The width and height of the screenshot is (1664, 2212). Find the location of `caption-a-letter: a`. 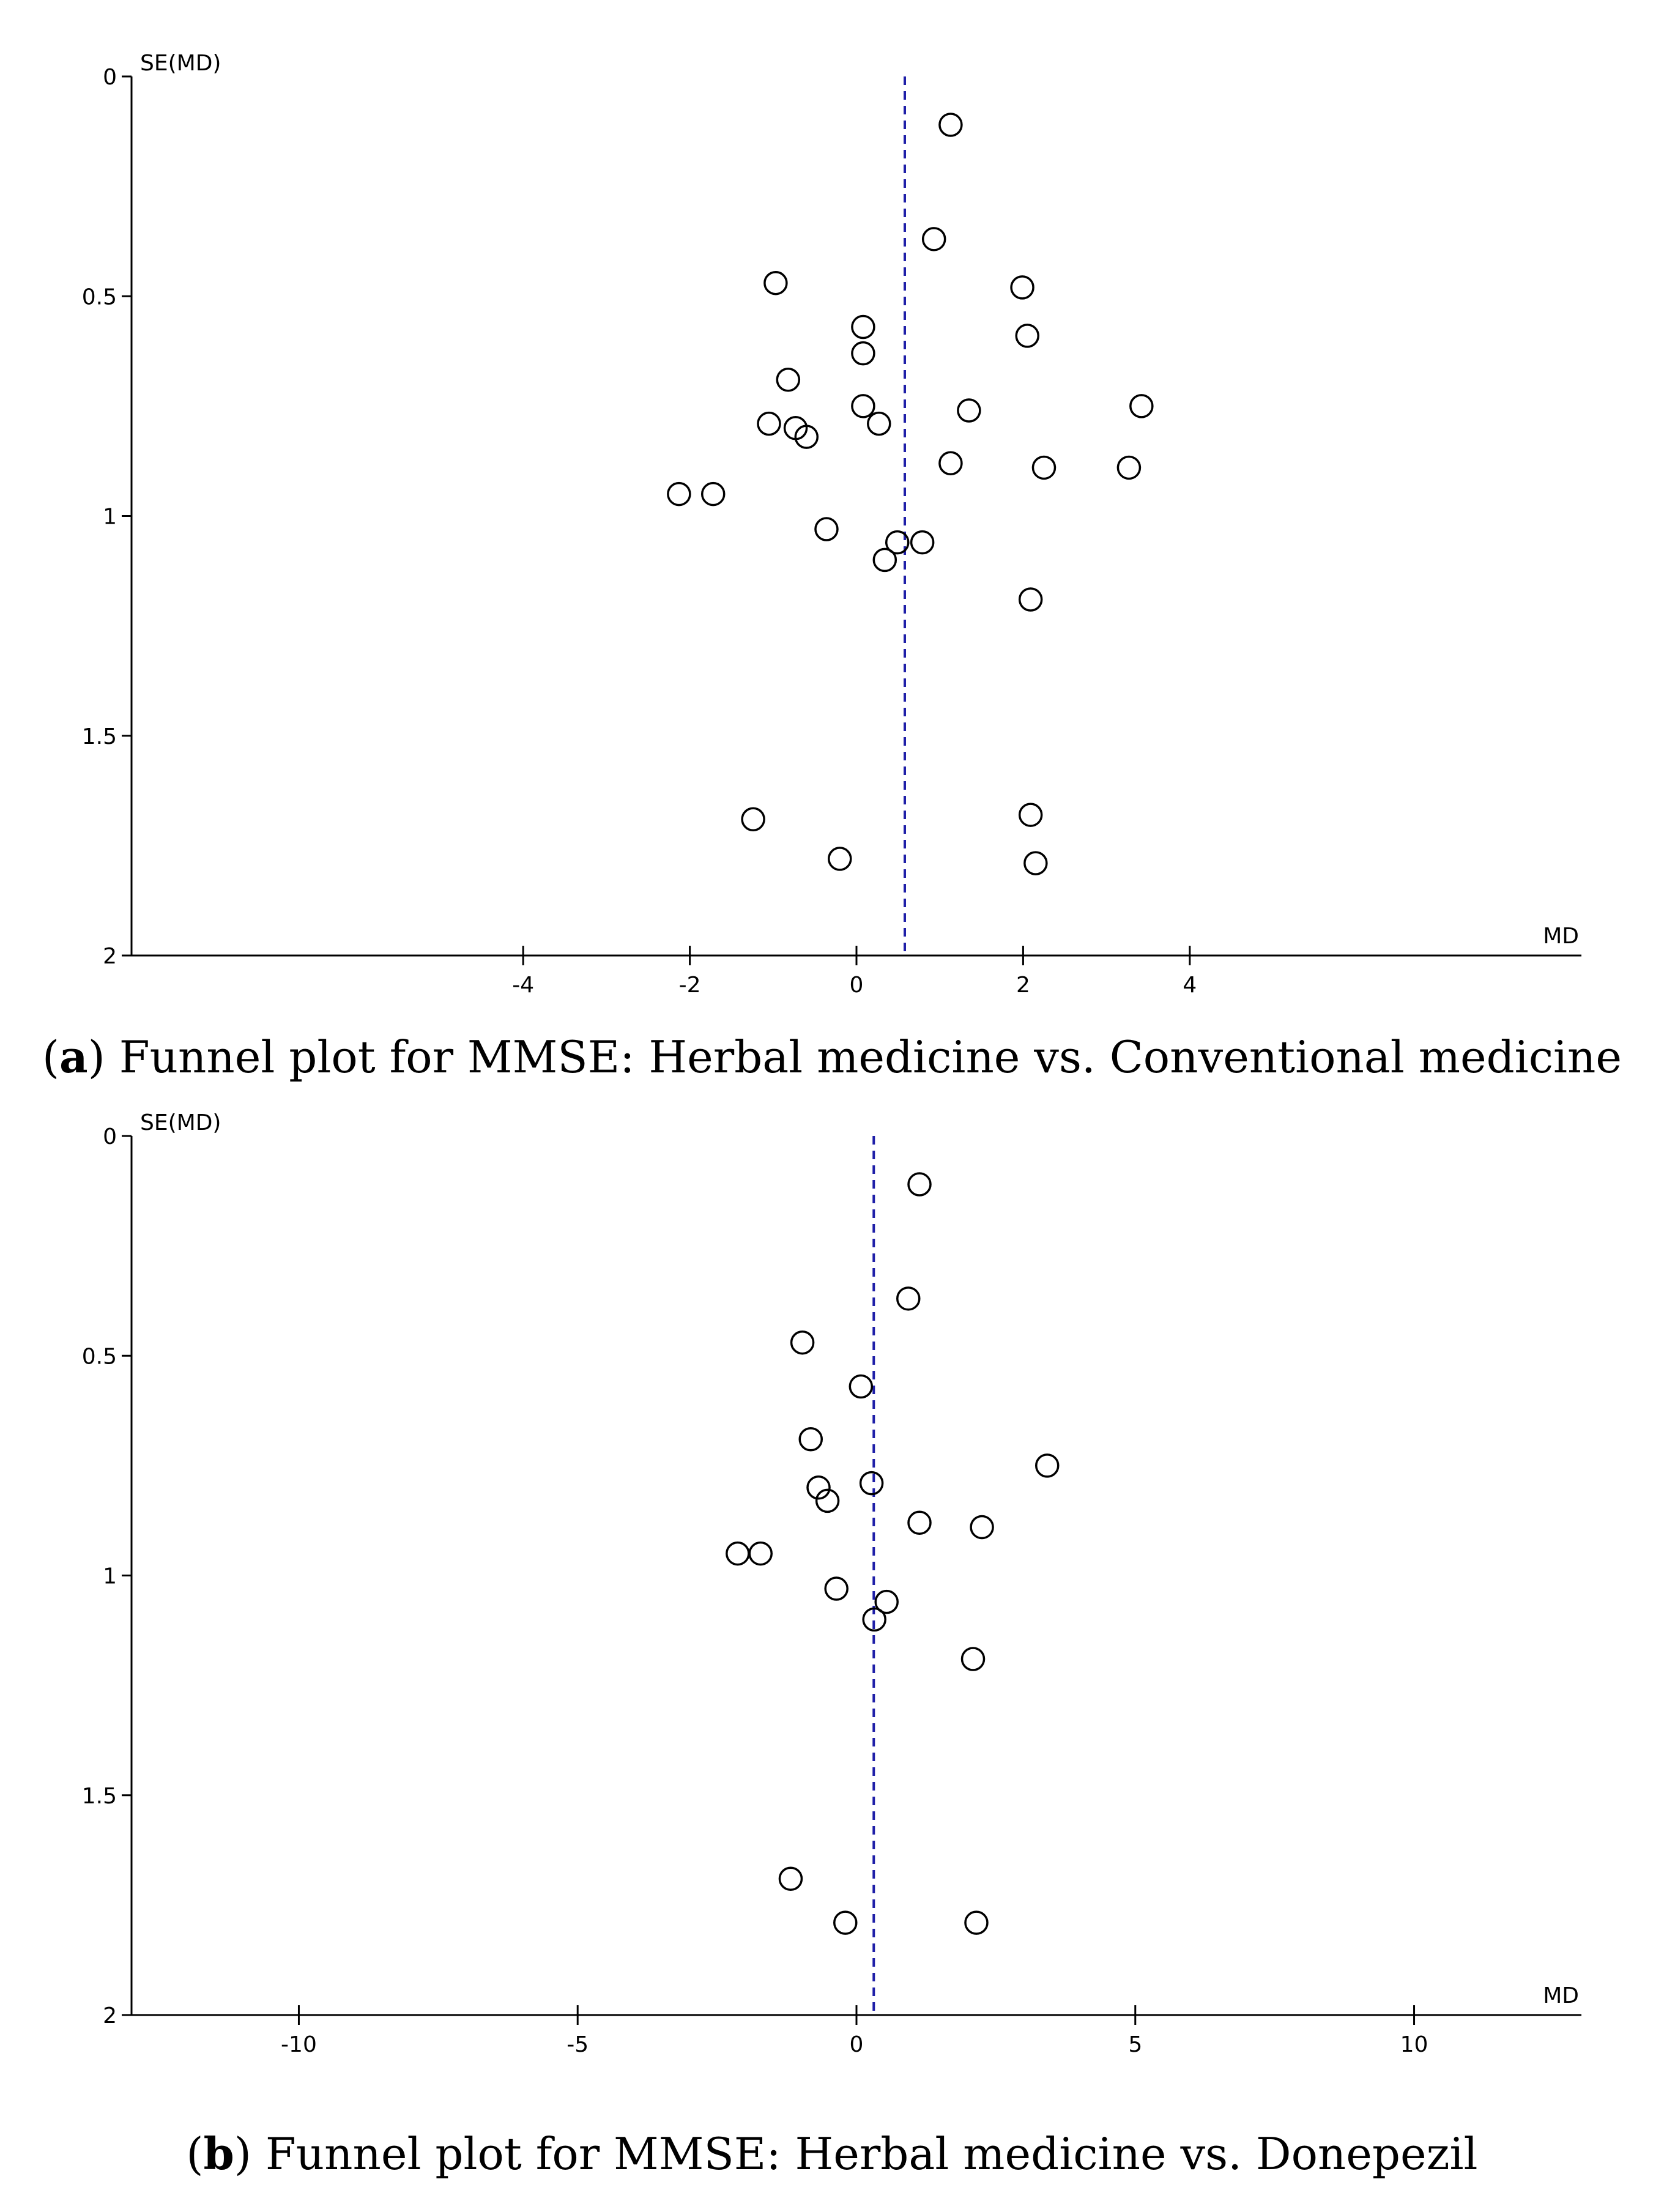

caption-a-letter: a is located at coordinates (74, 1057).